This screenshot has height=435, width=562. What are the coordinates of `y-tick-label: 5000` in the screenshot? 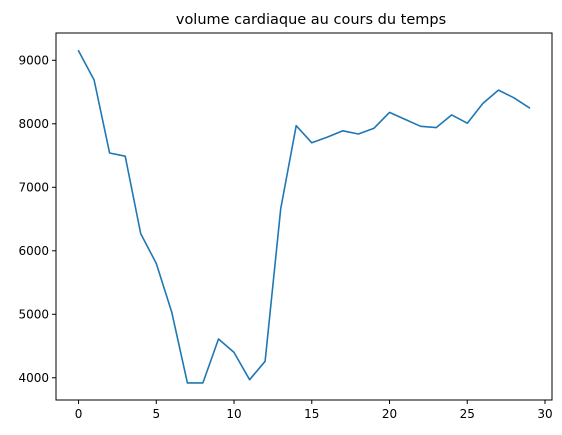 It's located at (33, 314).